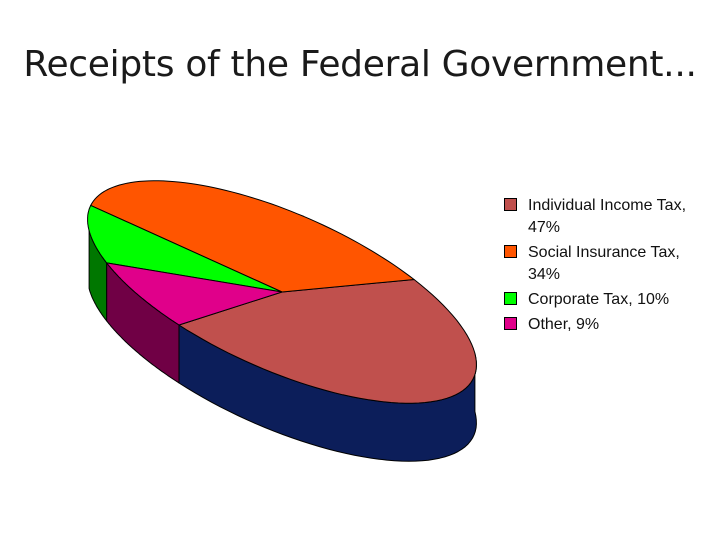 This screenshot has width=720, height=540. I want to click on legend-swatch-social-insurance-tax, so click(510, 251).